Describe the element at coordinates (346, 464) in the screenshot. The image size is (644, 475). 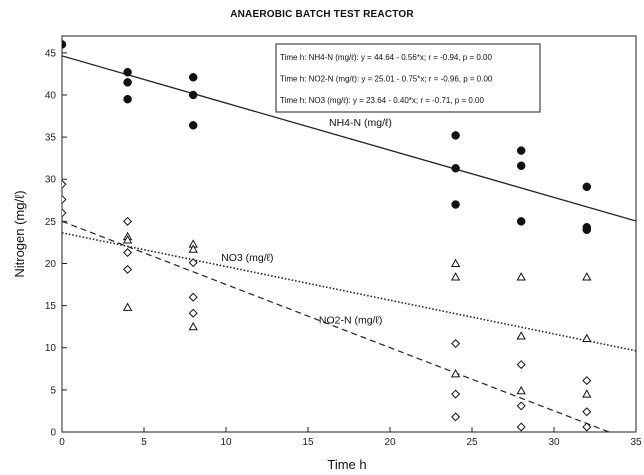
I see `x-axis-label: Time h` at that location.